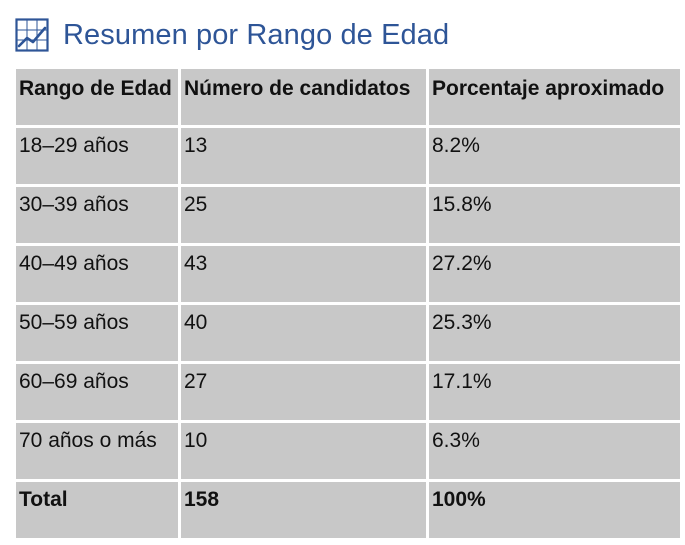 The width and height of the screenshot is (685, 545). Describe the element at coordinates (554, 333) in the screenshot. I see `cell-percentage: 25.3%` at that location.